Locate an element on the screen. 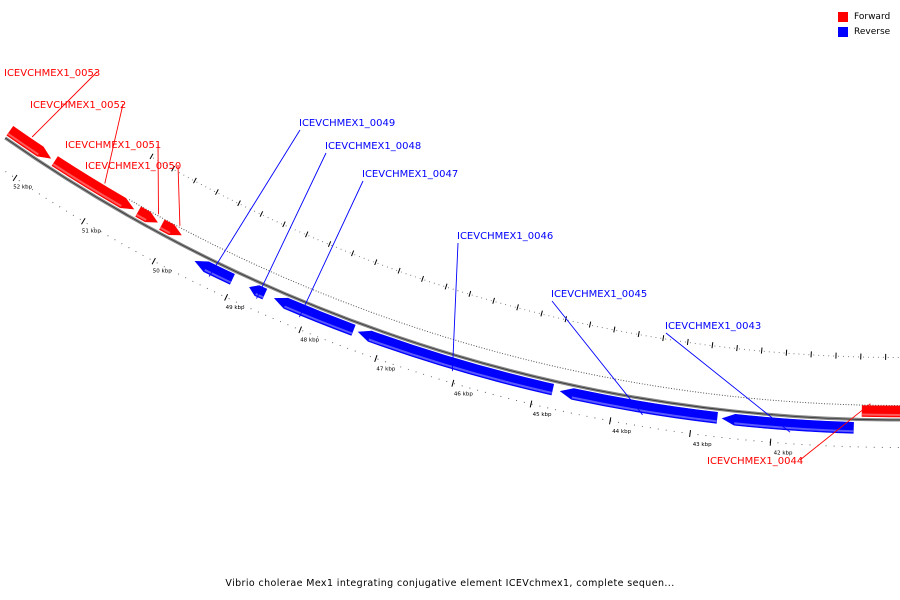  kbp-tick-label: 48 kbp is located at coordinates (309, 341).